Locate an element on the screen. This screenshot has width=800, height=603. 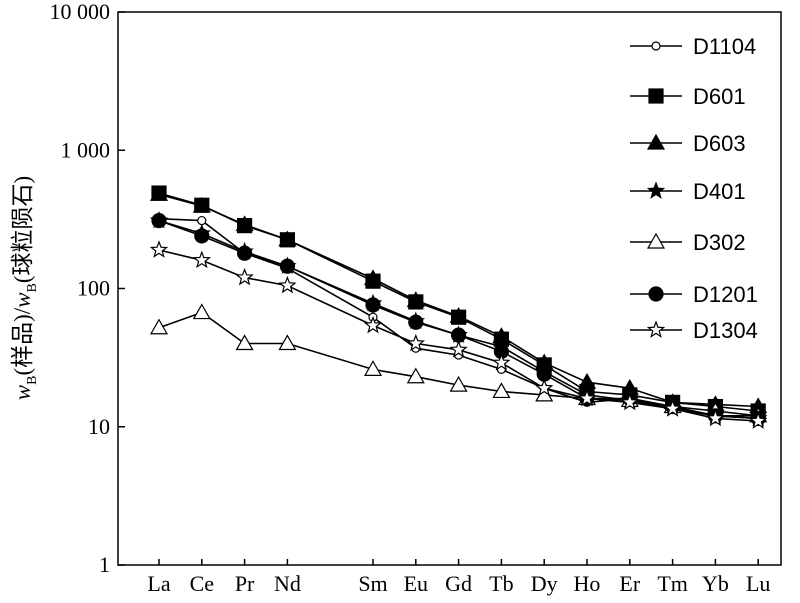
x-axis: La Ce Pr Nd Sm Eu Gd Tb Dy Ho Er Tm Yb Lu is located at coordinates (458, 577).